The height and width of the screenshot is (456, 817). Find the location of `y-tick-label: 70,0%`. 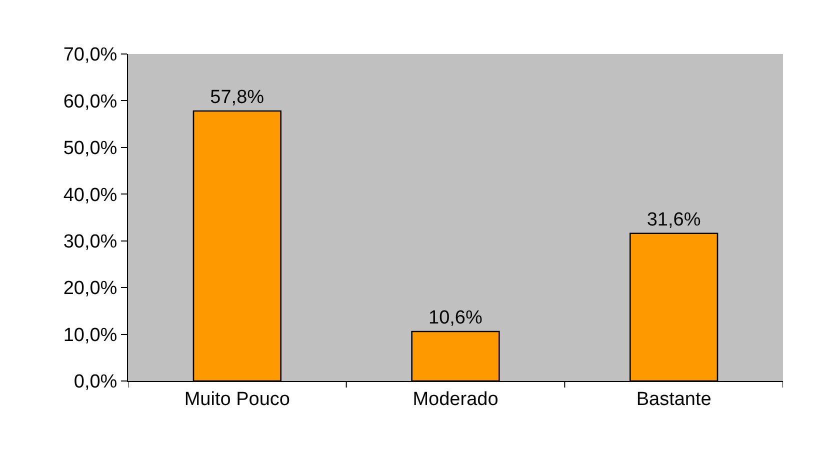

y-tick-label: 70,0% is located at coordinates (90, 55).